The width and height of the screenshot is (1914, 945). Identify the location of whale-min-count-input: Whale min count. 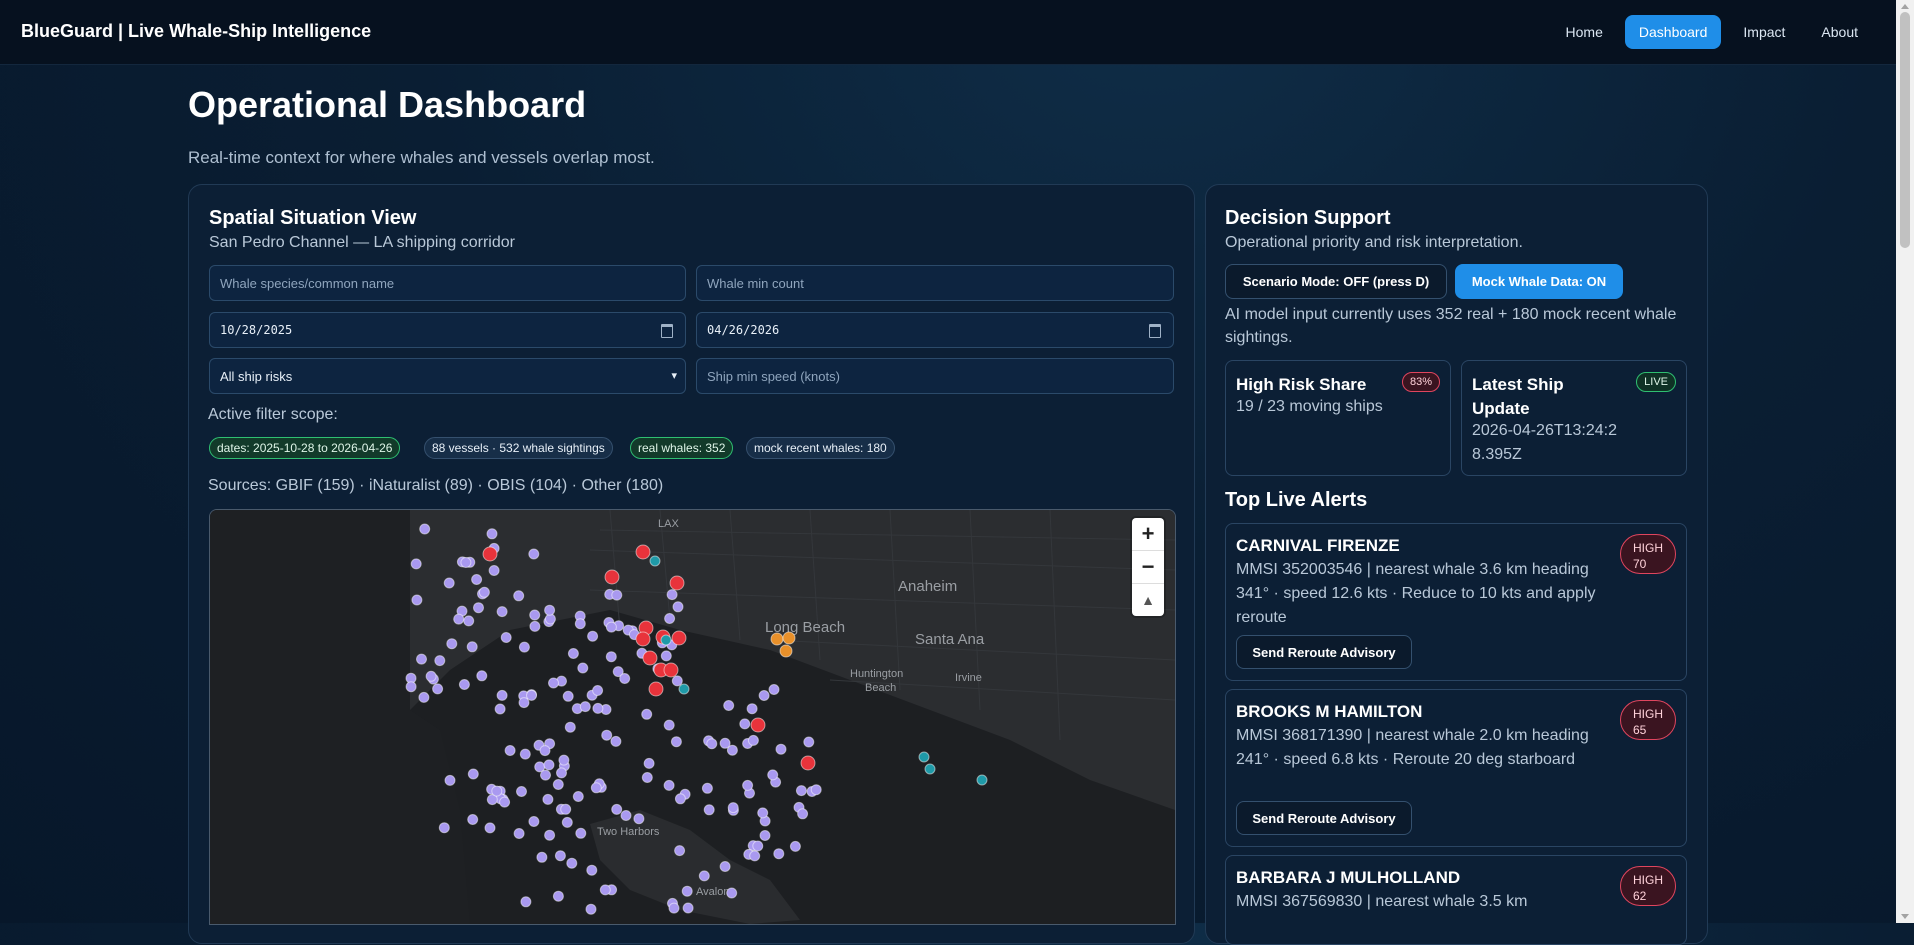
(935, 283).